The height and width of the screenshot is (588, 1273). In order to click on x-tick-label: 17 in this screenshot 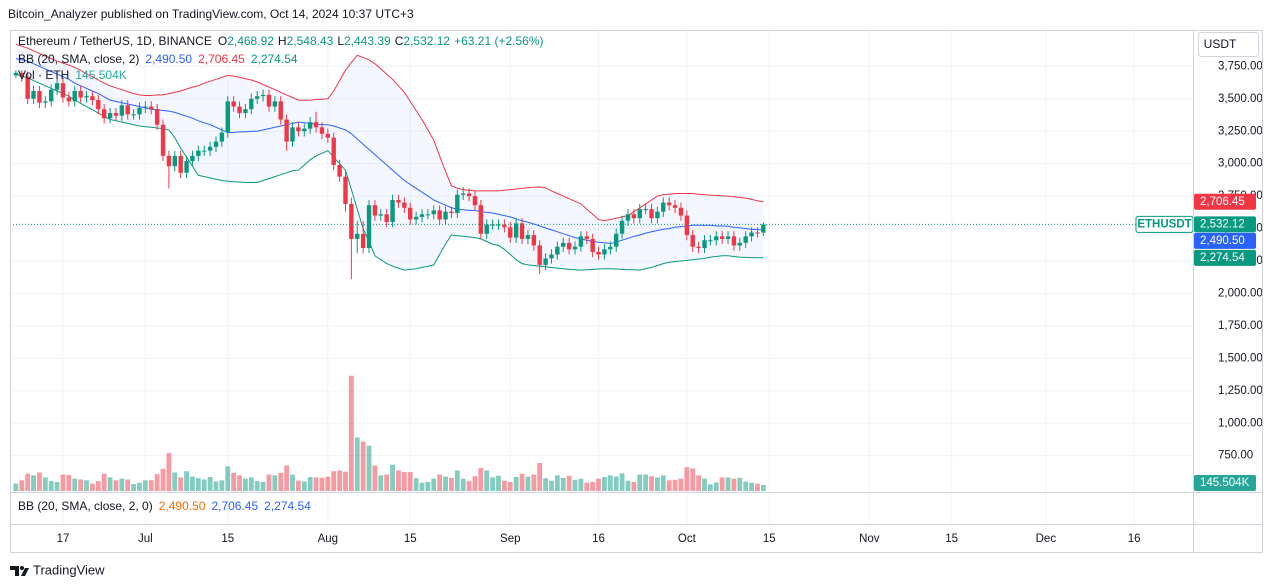, I will do `click(63, 539)`.